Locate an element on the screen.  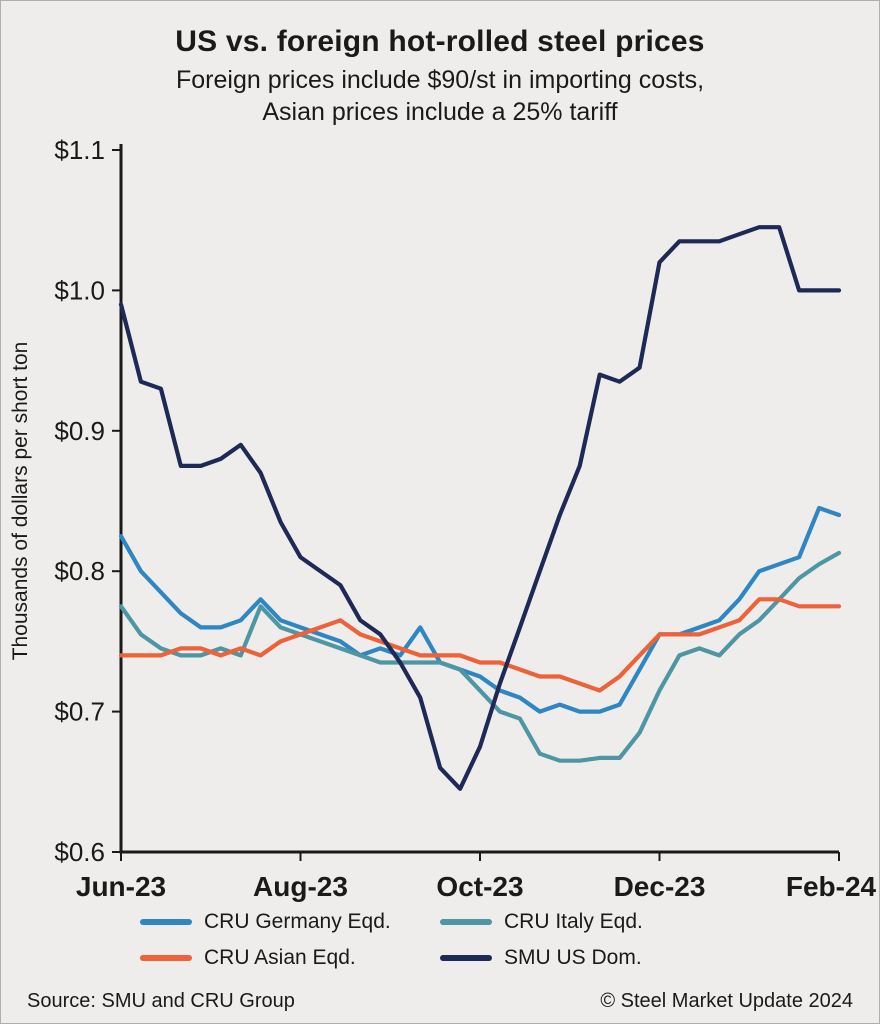
x-tick-label: Feb-24 is located at coordinates (831, 886).